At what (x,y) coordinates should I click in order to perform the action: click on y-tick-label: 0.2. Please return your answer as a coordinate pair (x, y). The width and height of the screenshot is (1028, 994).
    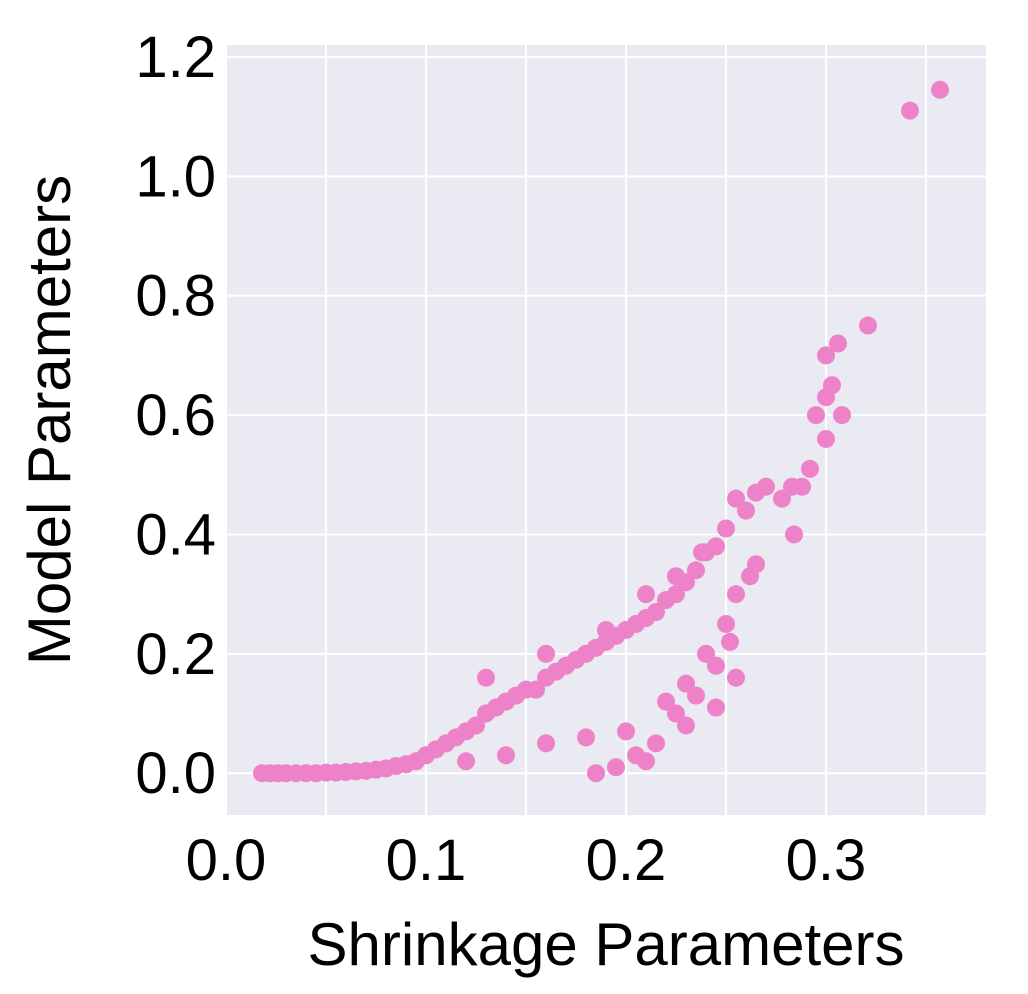
    Looking at the image, I should click on (175, 654).